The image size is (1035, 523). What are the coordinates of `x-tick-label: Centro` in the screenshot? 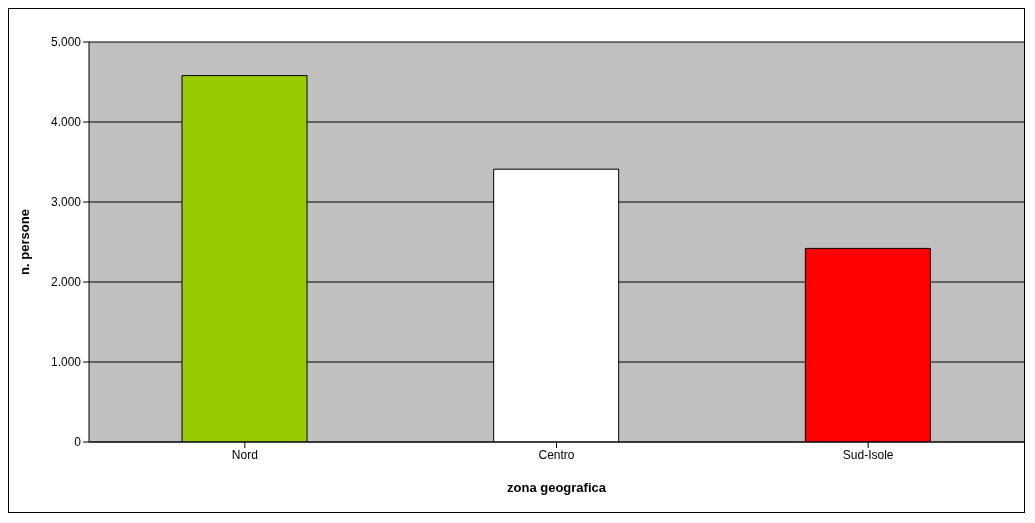 It's located at (556, 454).